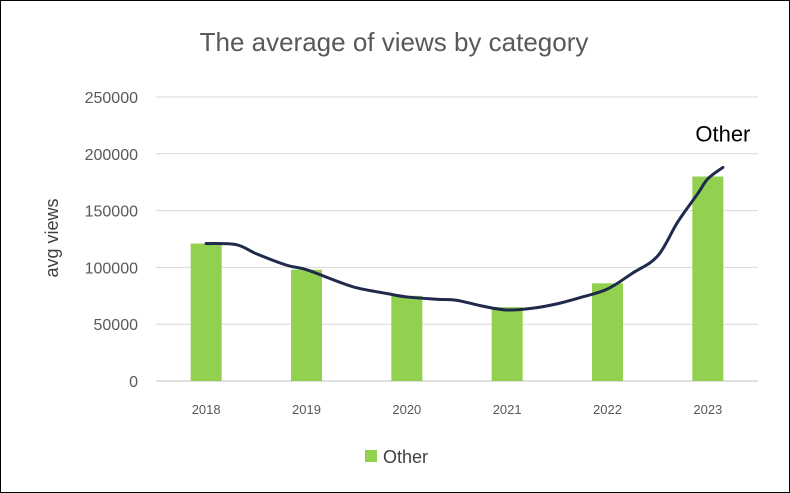  Describe the element at coordinates (405, 457) in the screenshot. I see `legend-label: Other` at that location.